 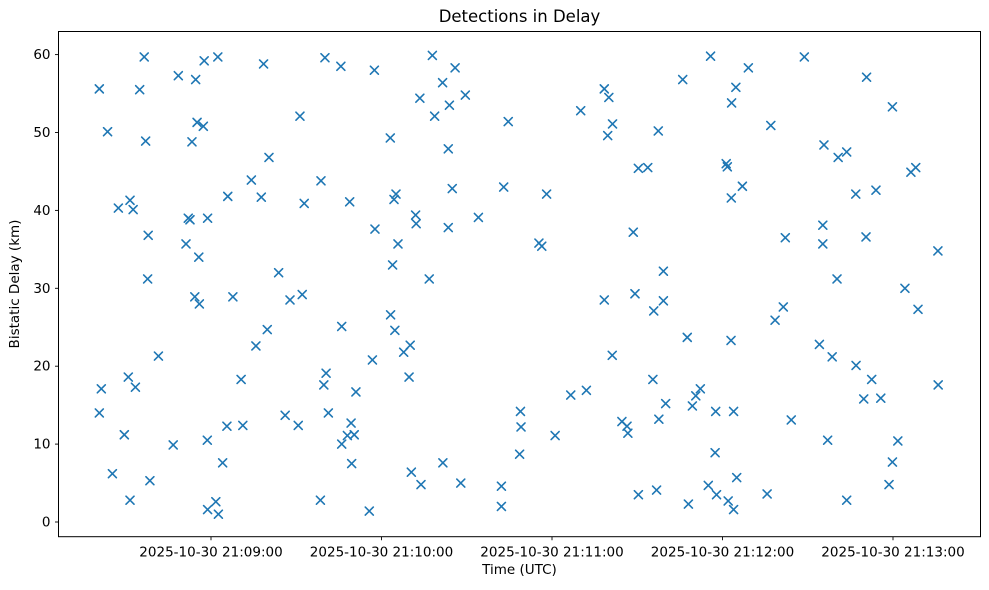 What do you see at coordinates (519, 570) in the screenshot?
I see `x-axis-label: Time (UTC)` at bounding box center [519, 570].